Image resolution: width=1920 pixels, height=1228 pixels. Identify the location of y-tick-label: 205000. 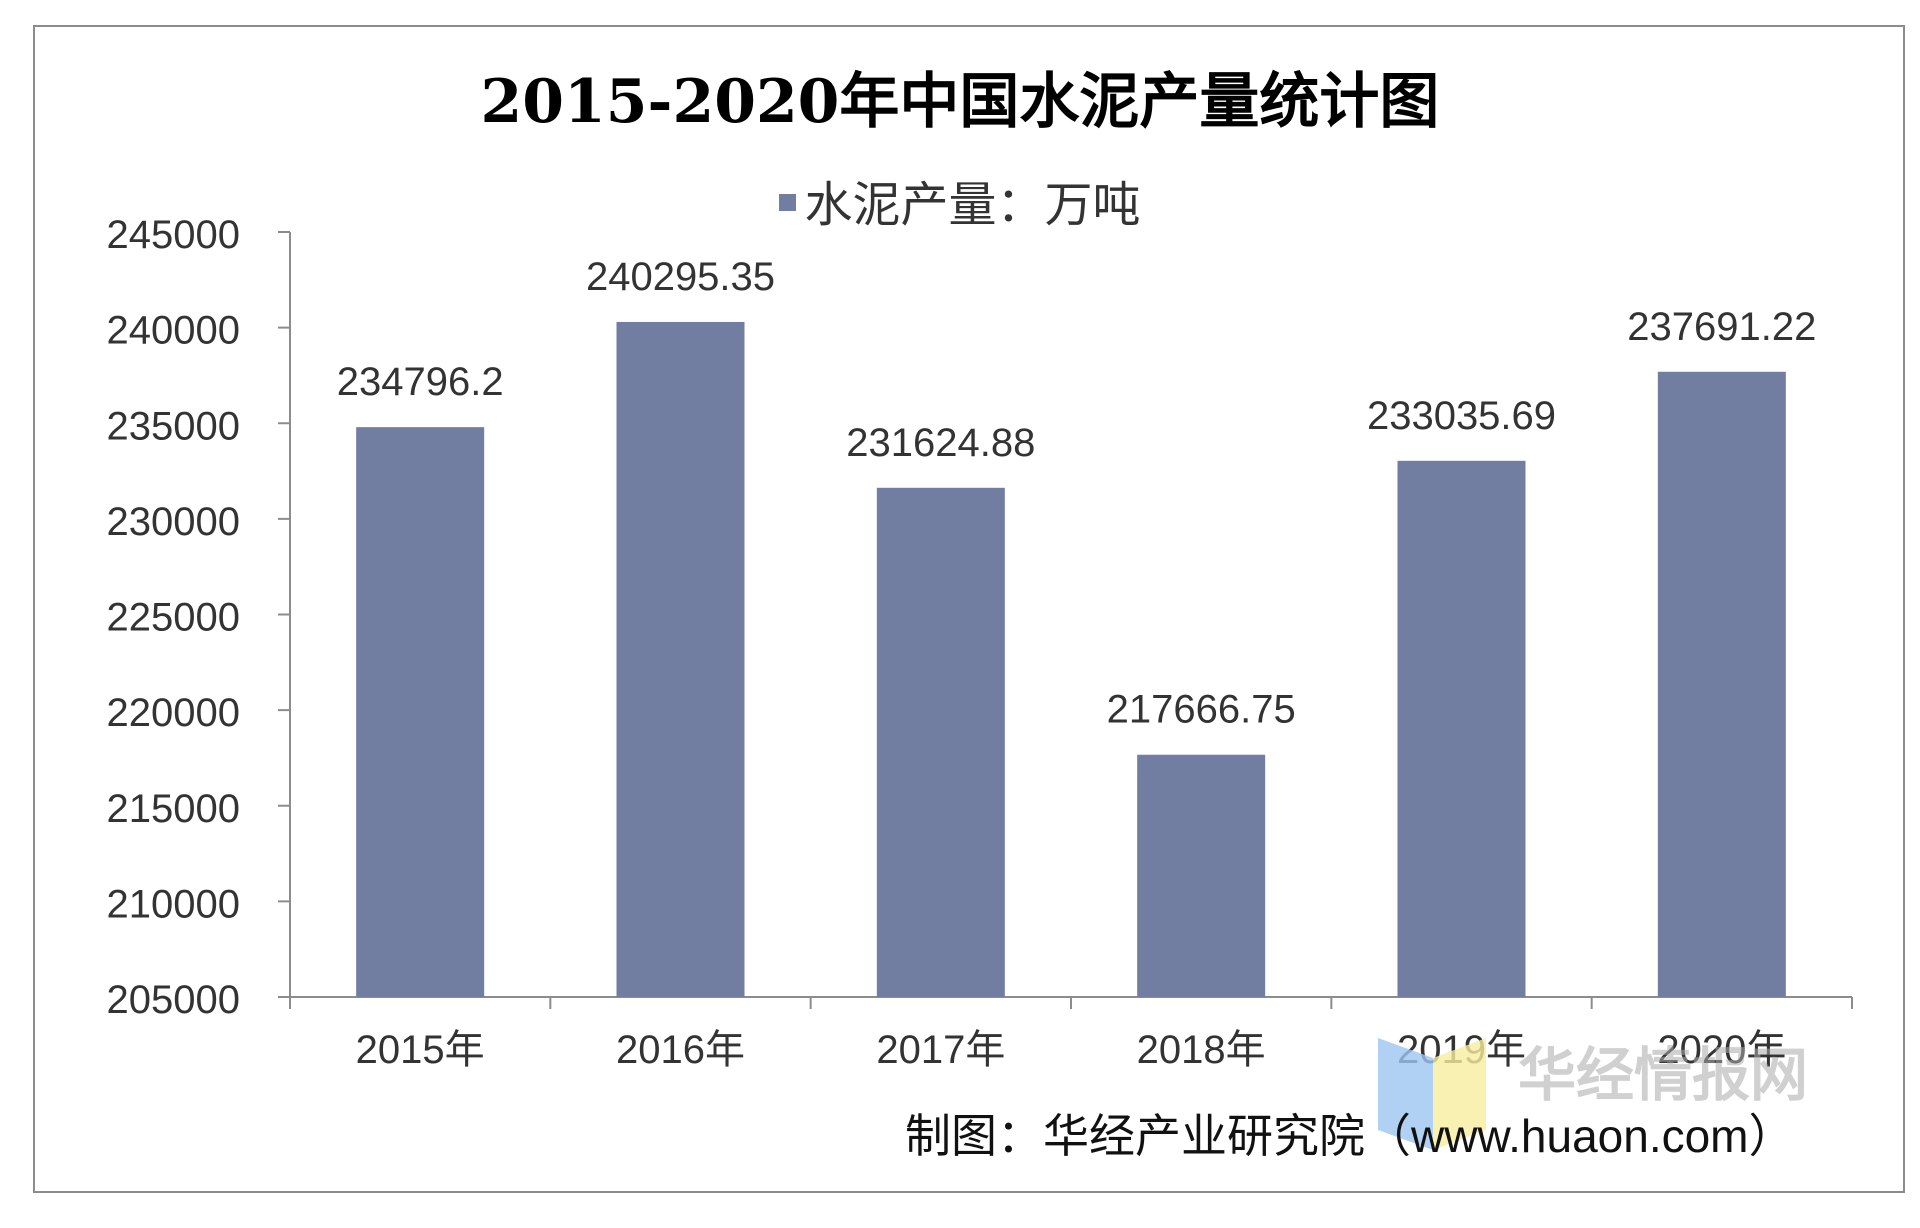
(173, 1000).